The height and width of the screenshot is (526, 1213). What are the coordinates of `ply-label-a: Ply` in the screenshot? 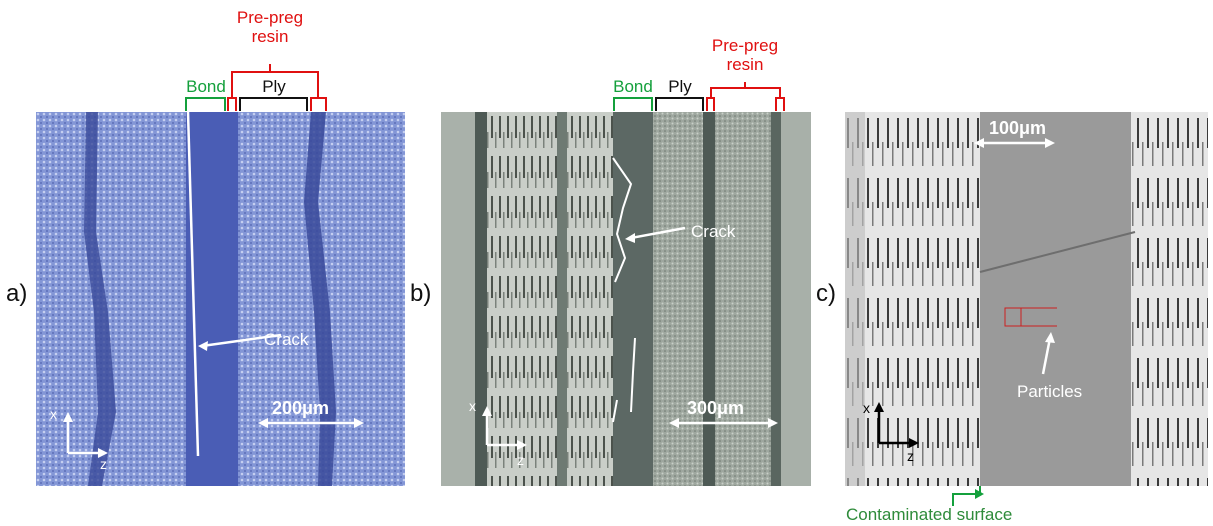 It's located at (274, 86).